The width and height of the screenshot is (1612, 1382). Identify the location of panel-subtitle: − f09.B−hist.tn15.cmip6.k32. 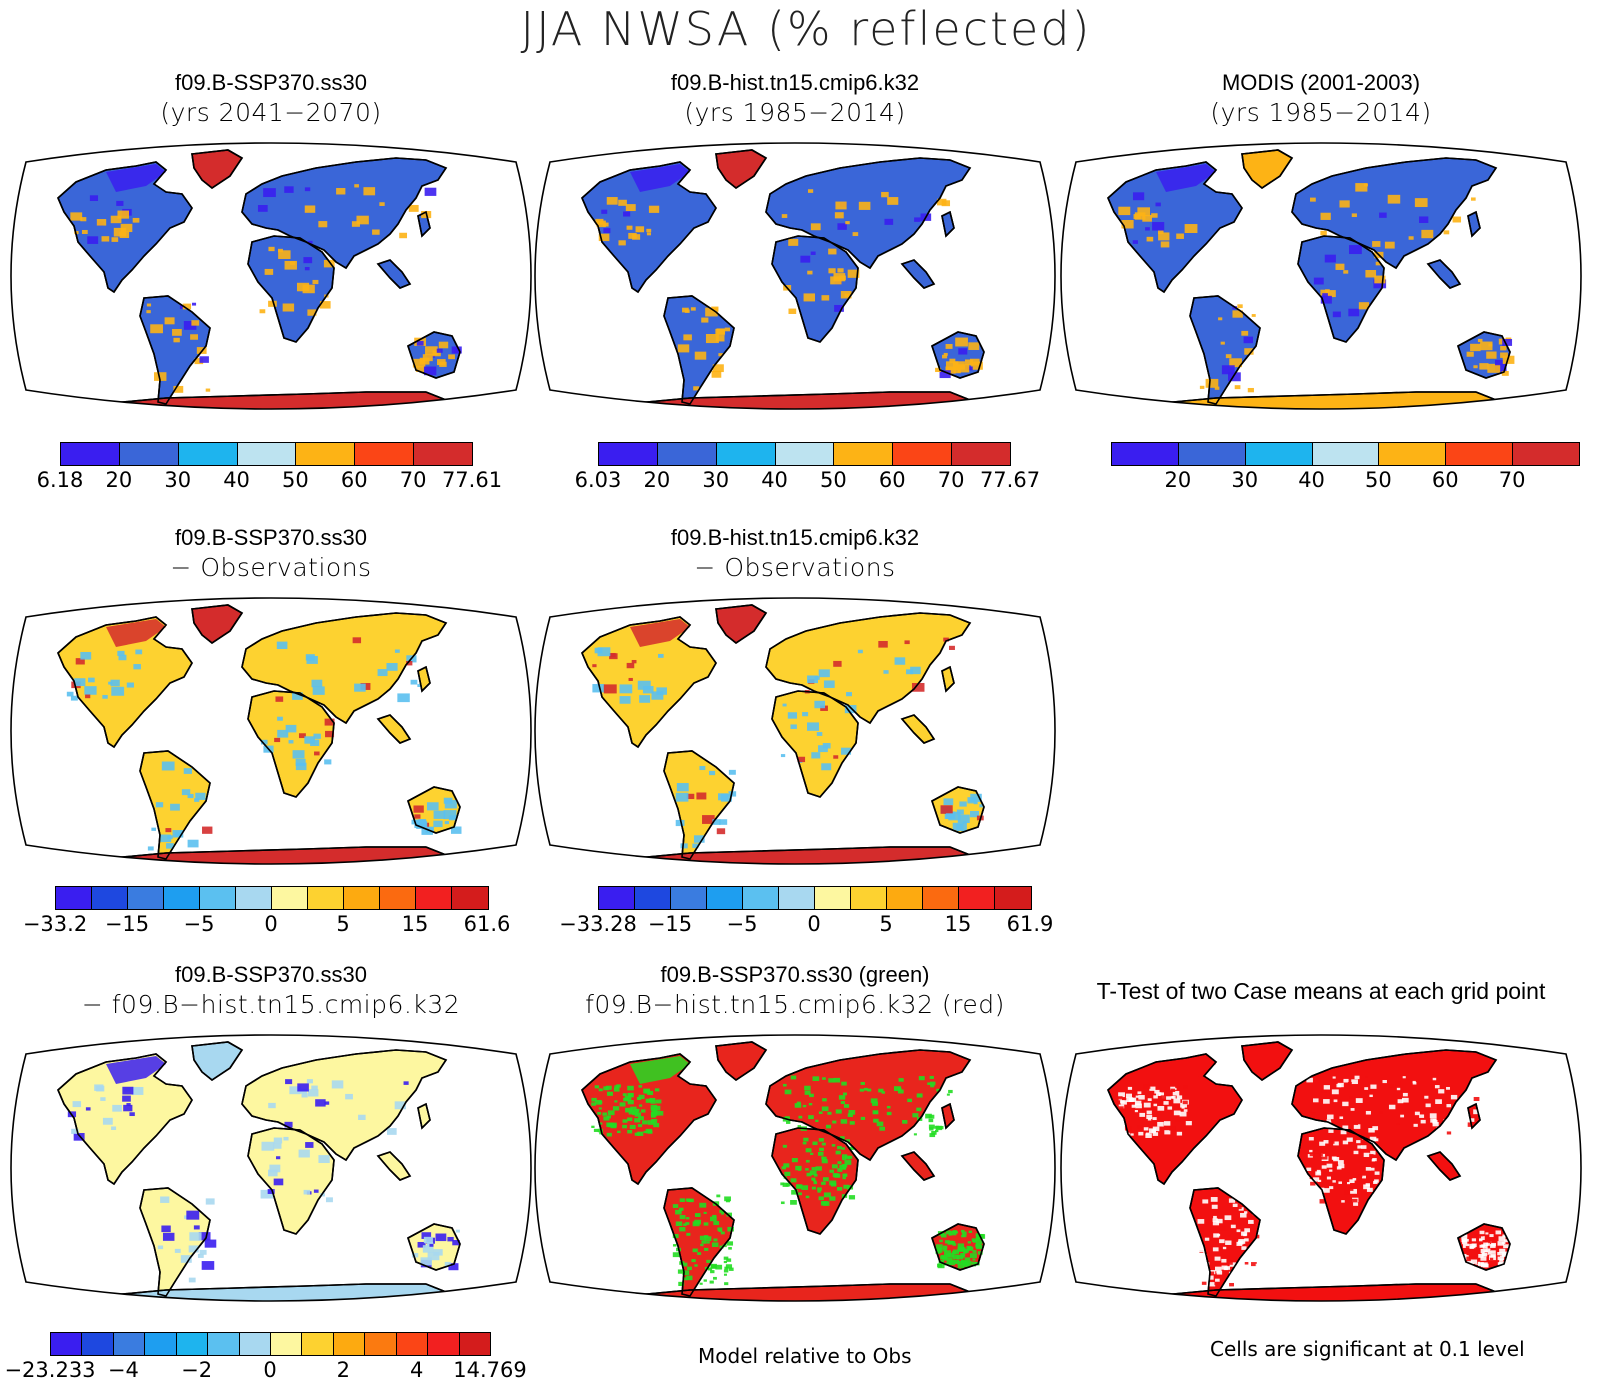
(271, 1004).